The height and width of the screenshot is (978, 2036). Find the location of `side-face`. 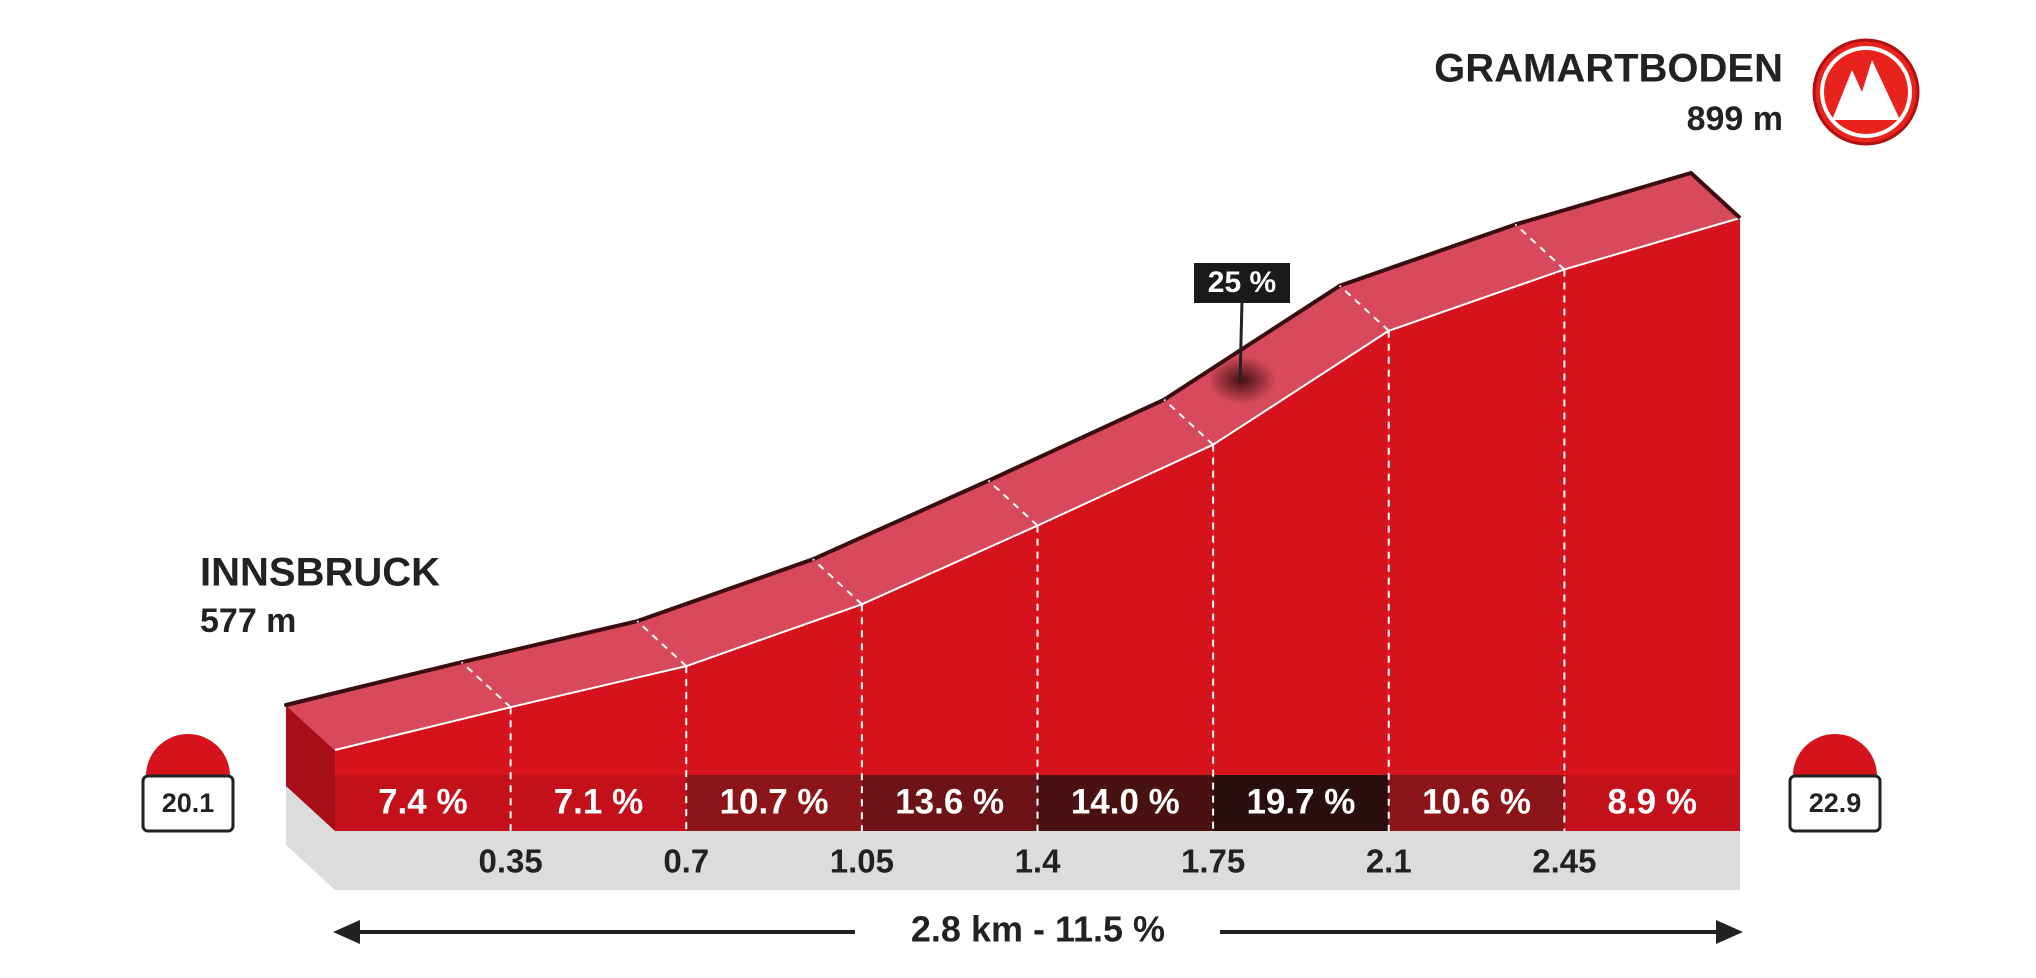

side-face is located at coordinates (310, 768).